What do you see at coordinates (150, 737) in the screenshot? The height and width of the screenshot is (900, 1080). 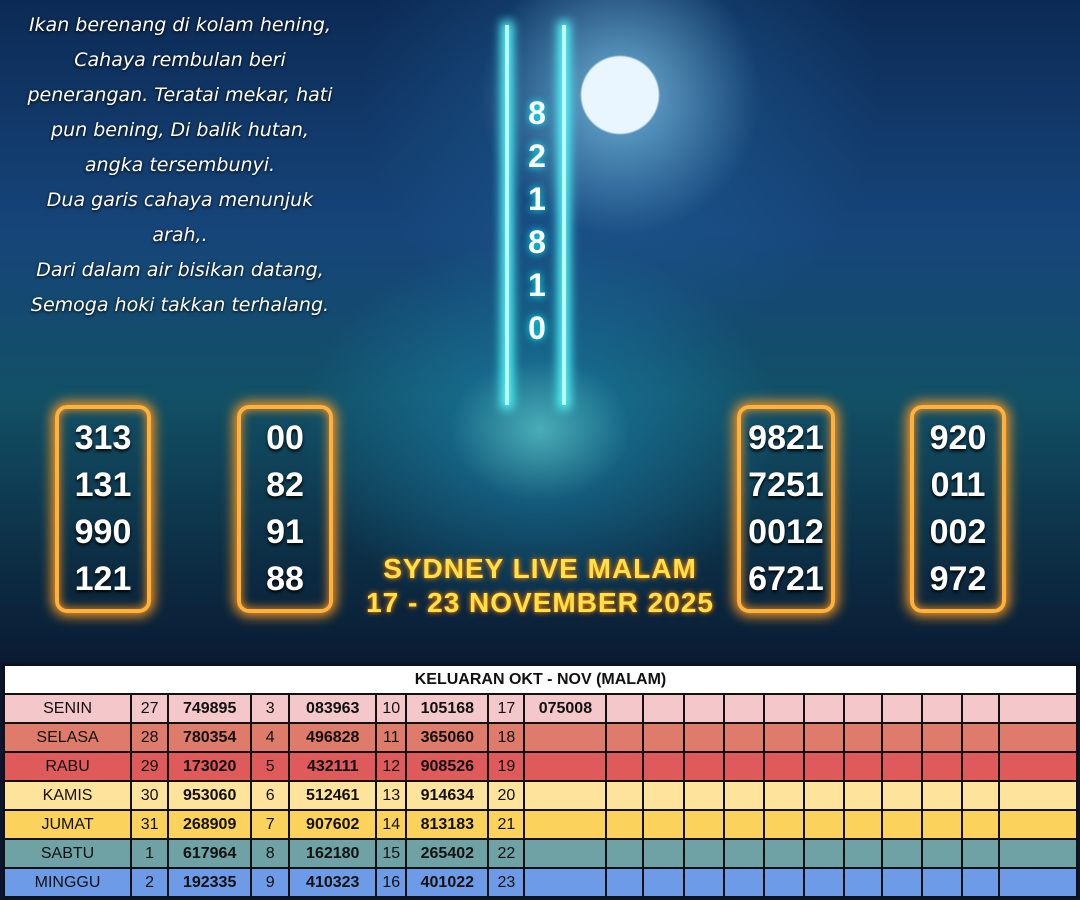 I see `date-cell: 28` at bounding box center [150, 737].